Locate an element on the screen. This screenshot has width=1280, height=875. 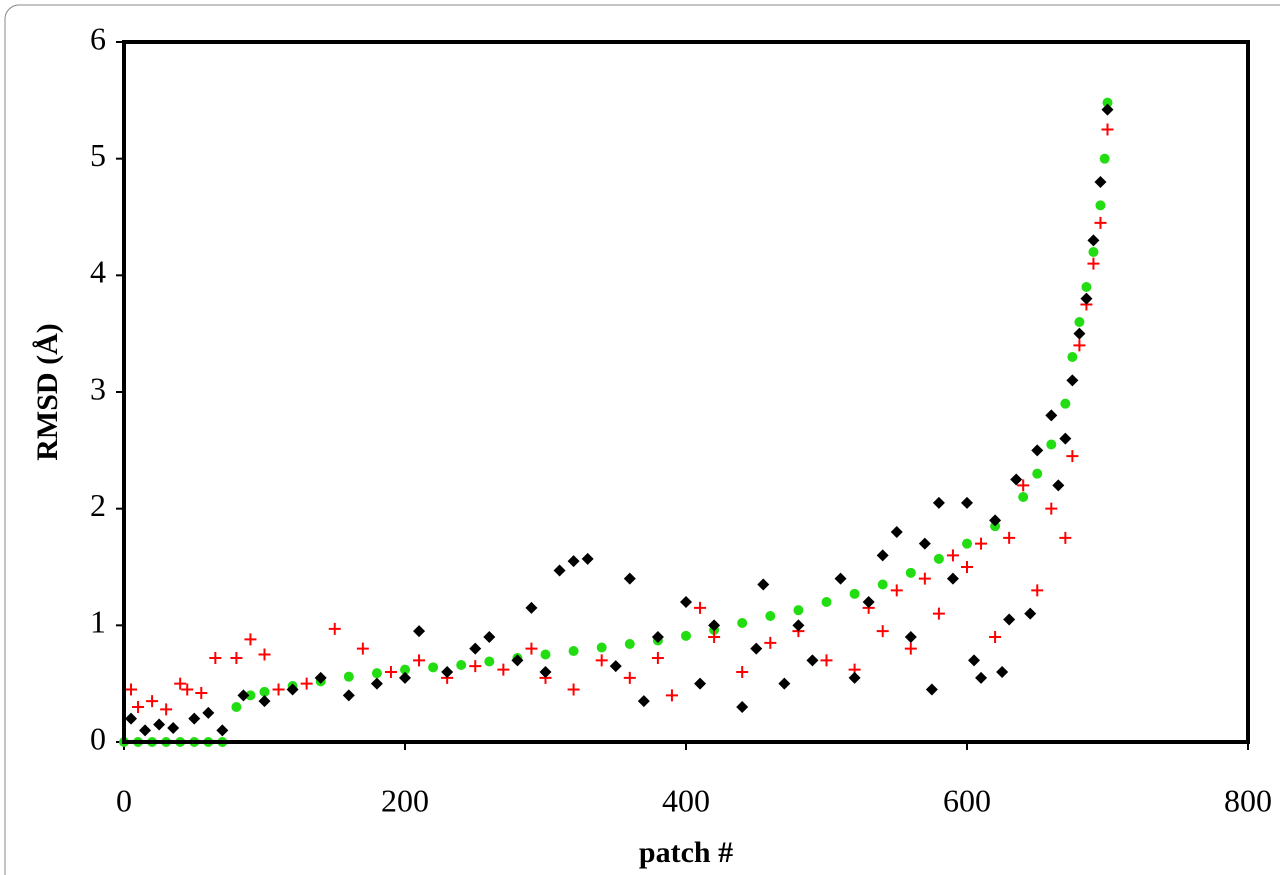
y-axis-label: RMSD (Å) is located at coordinates (47, 391).